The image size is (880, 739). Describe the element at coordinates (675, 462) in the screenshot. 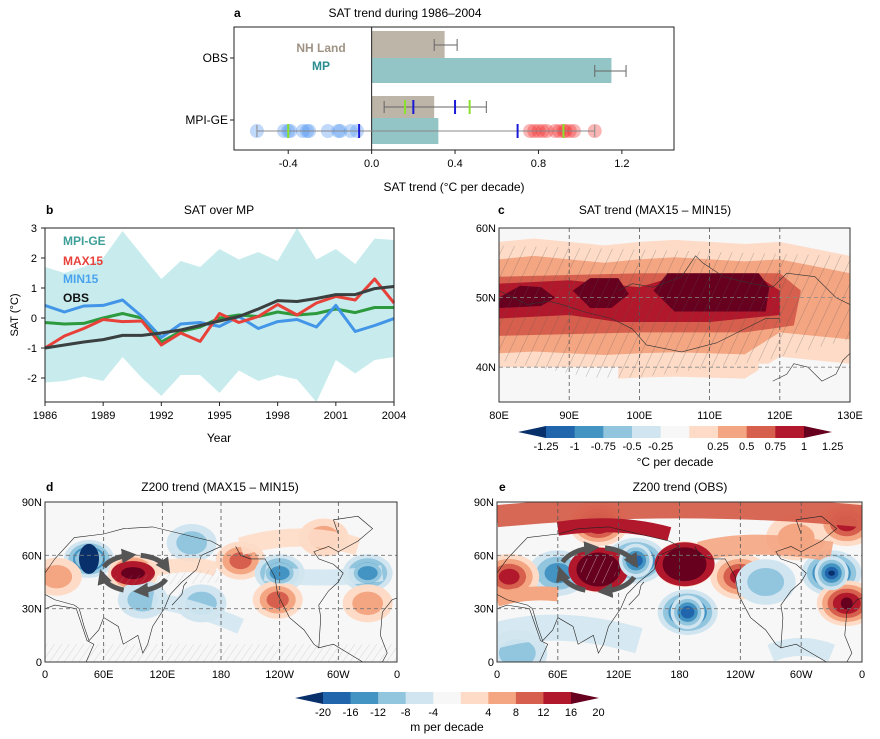

I see `colorbar-label: °C per decade` at that location.